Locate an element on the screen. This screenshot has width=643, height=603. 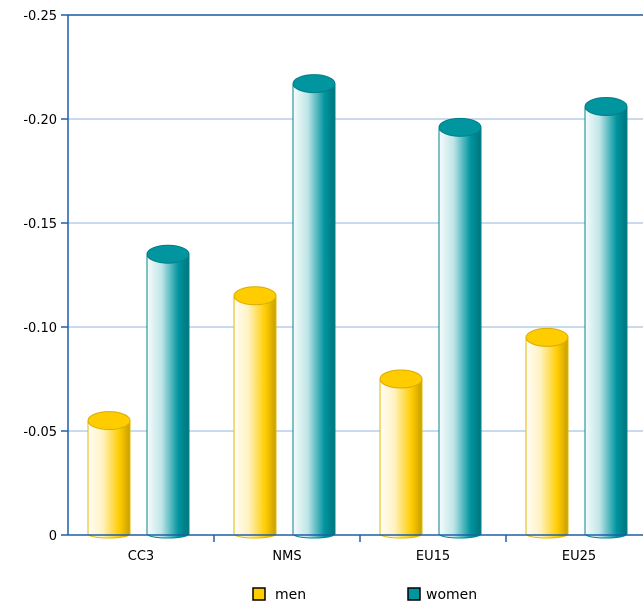
legend-label: women is located at coordinates (451, 595).